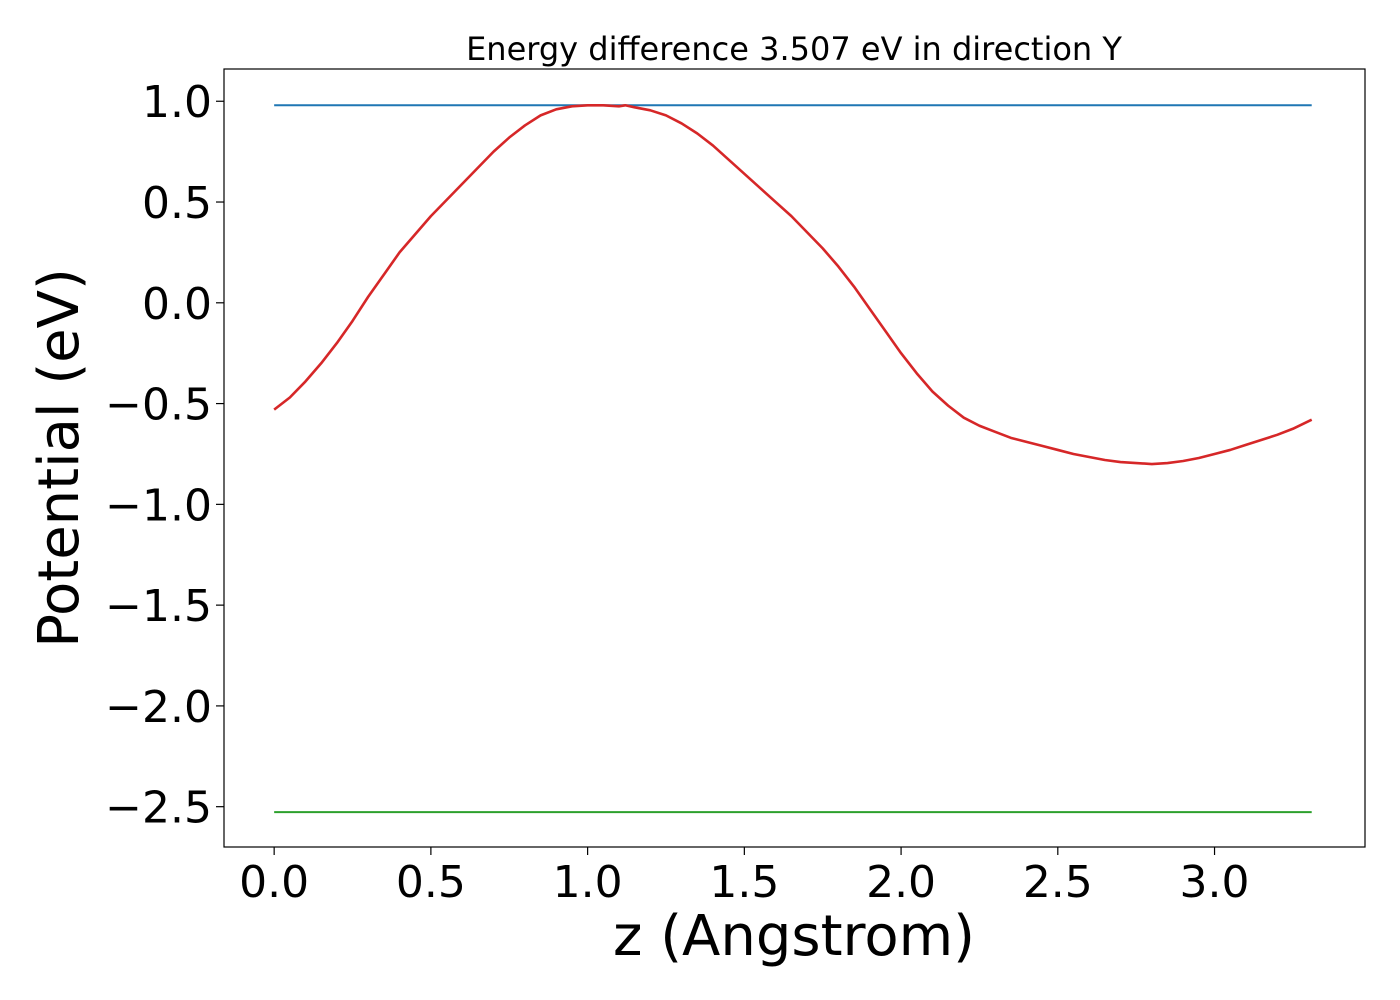  What do you see at coordinates (1215, 882) in the screenshot?
I see `x-tick-label: 3.0` at bounding box center [1215, 882].